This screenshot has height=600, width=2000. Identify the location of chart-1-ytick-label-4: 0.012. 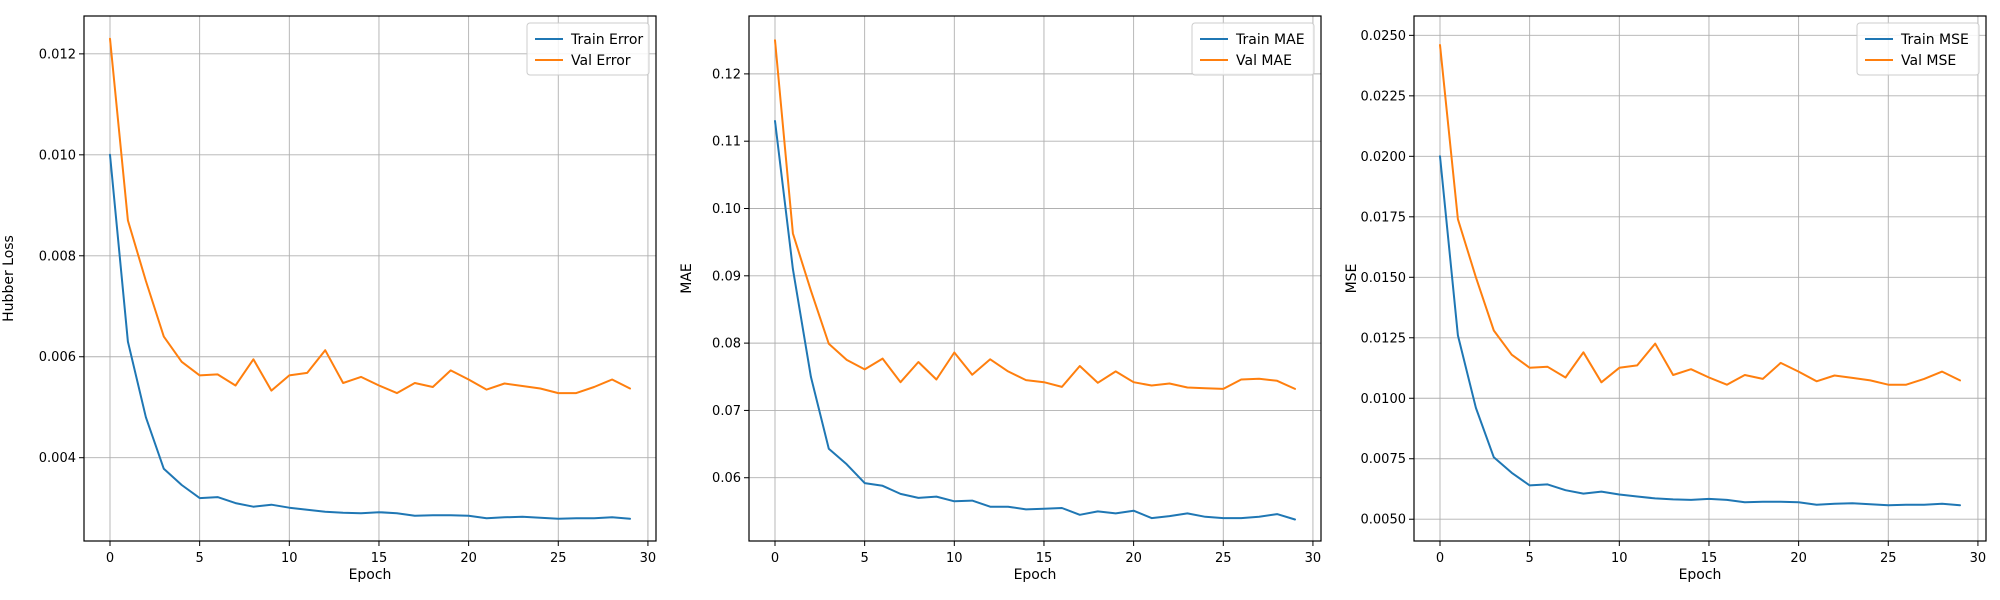
(57, 54).